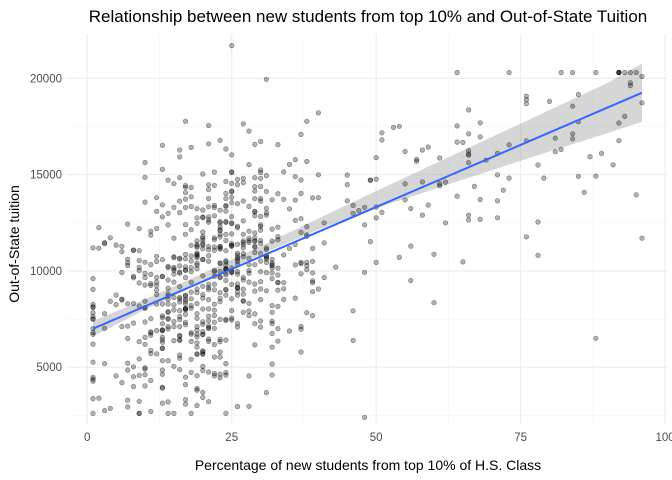  Describe the element at coordinates (520, 438) in the screenshot. I see `x-tick-label: 75` at that location.